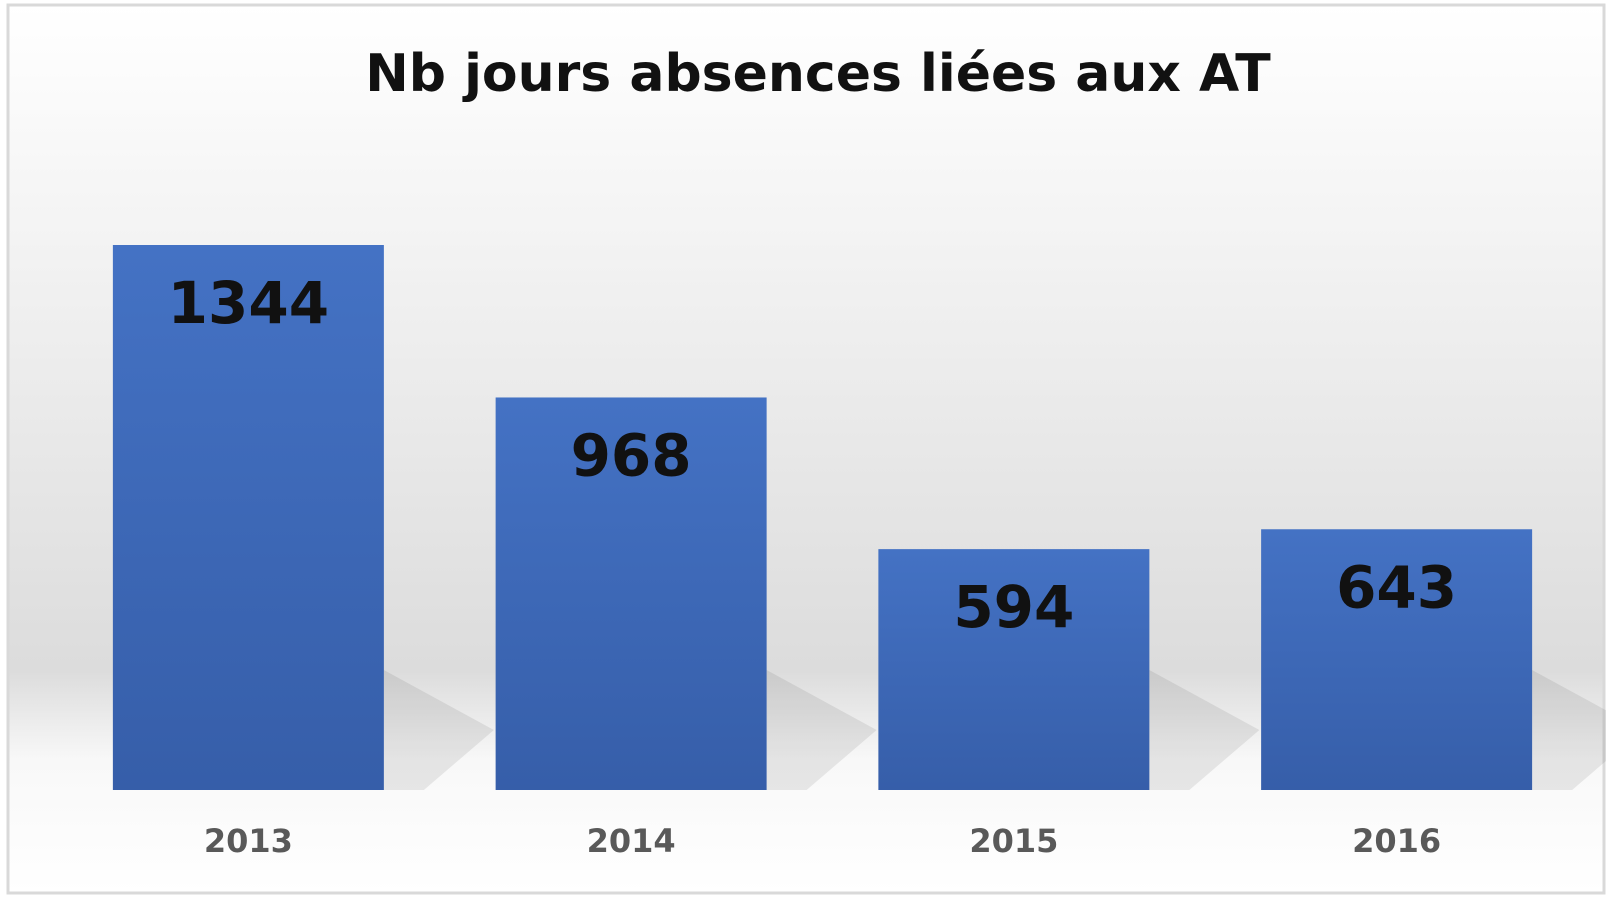 Image resolution: width=1606 pixels, height=898 pixels. Describe the element at coordinates (1013, 841) in the screenshot. I see `x-tick-label: 2015` at that location.